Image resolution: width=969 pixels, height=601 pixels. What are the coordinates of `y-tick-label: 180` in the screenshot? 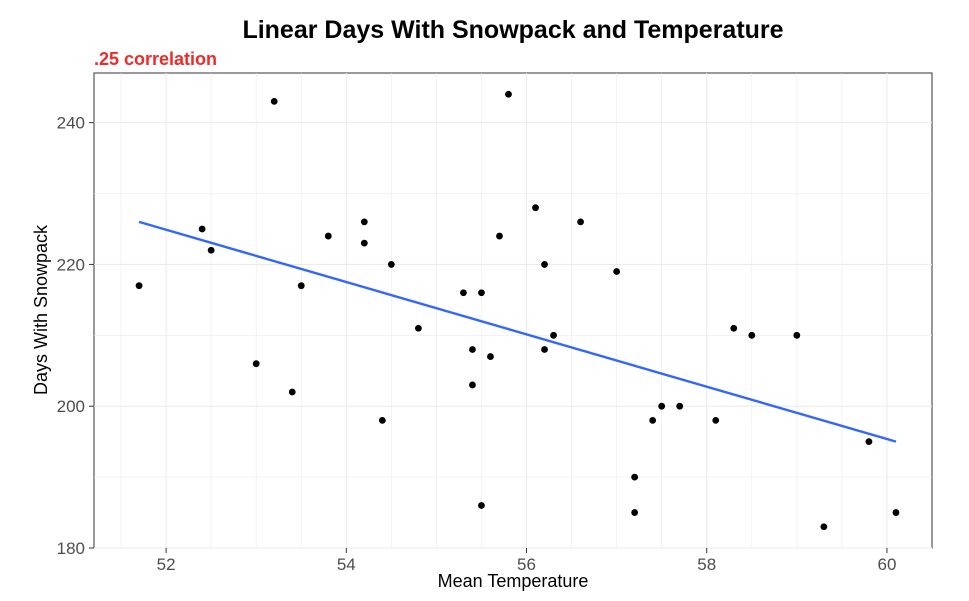 It's located at (71, 548).